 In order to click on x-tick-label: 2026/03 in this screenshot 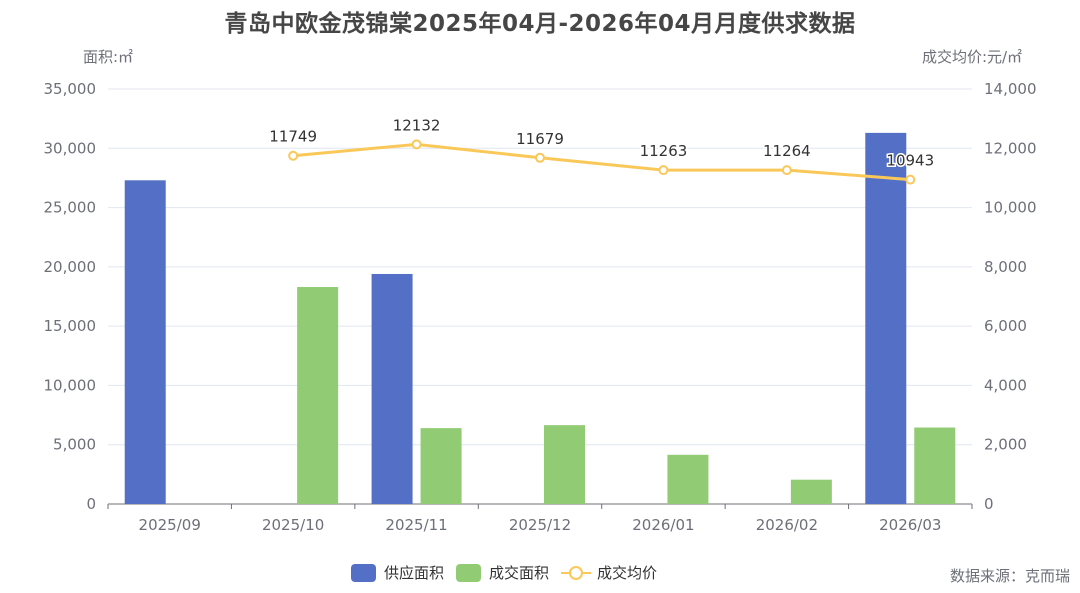, I will do `click(910, 525)`.